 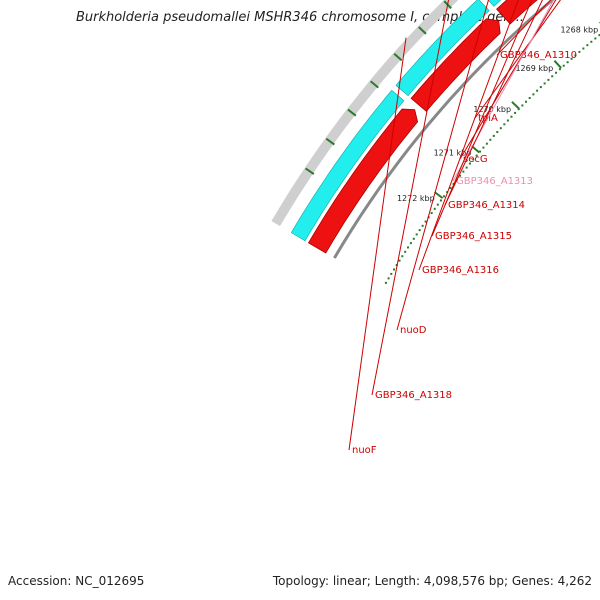 I want to click on scale-label: 1268 kbp, so click(x=579, y=30).